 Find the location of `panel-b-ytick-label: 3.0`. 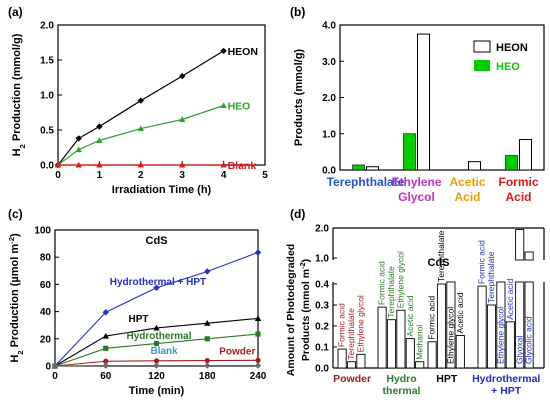

panel-b-ytick-label: 3.0 is located at coordinates (329, 62).